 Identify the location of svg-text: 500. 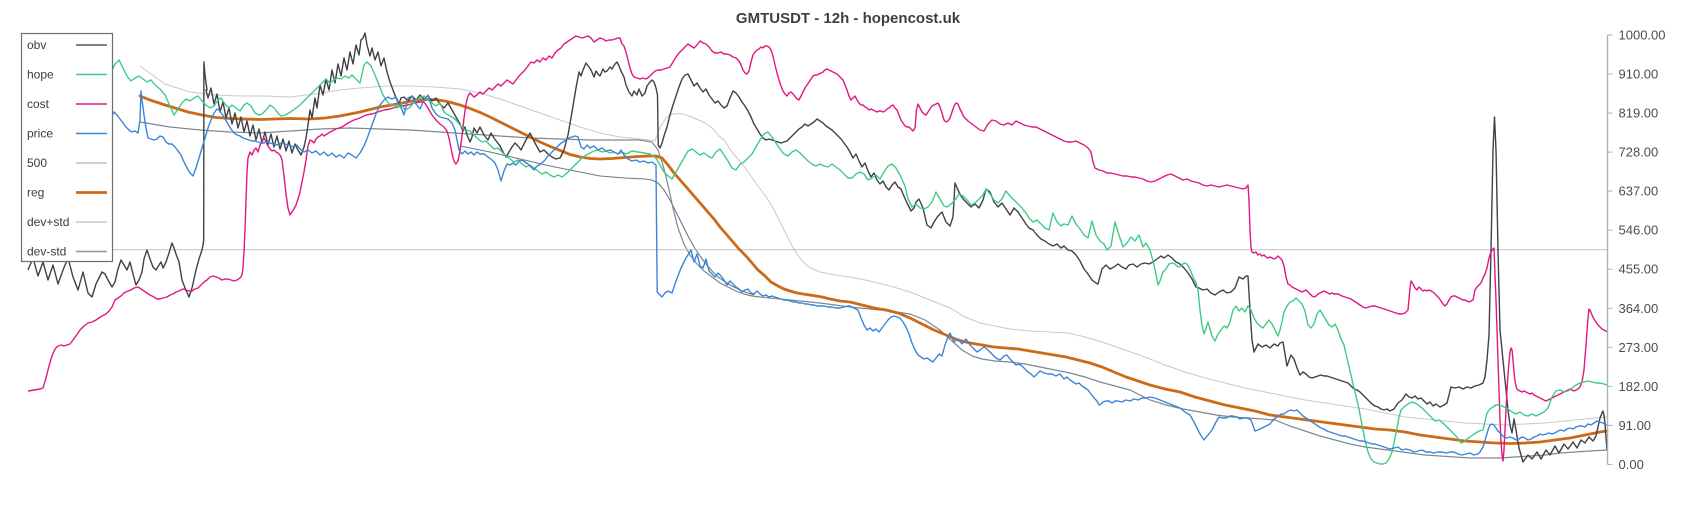
(37, 163).